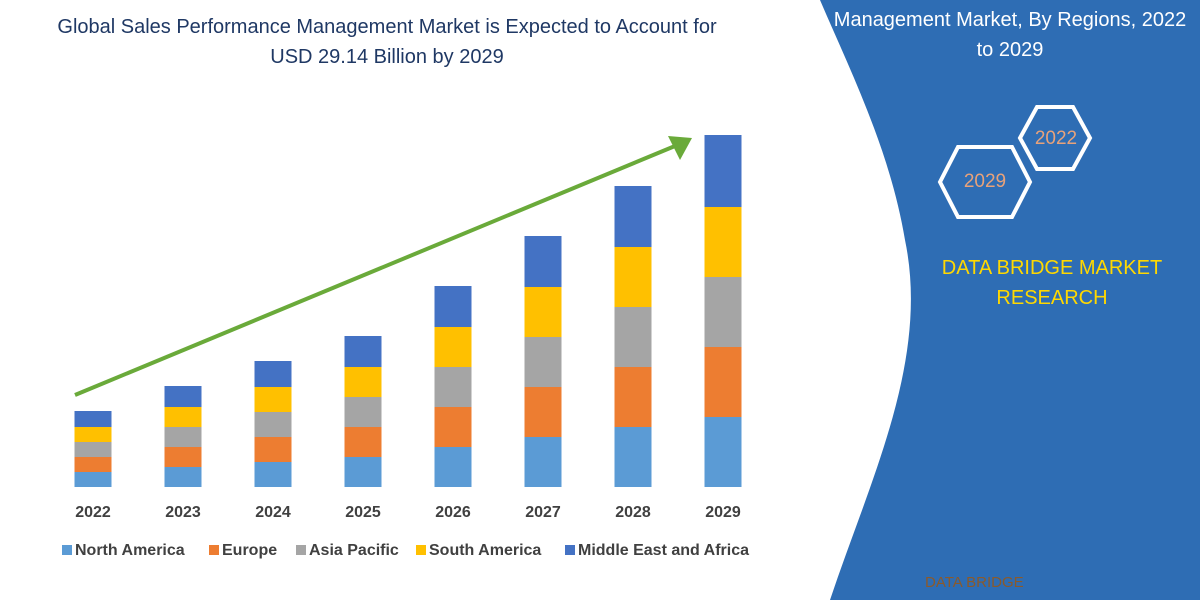 The height and width of the screenshot is (600, 1200). What do you see at coordinates (453, 512) in the screenshot?
I see `x-tick-label: 2026` at bounding box center [453, 512].